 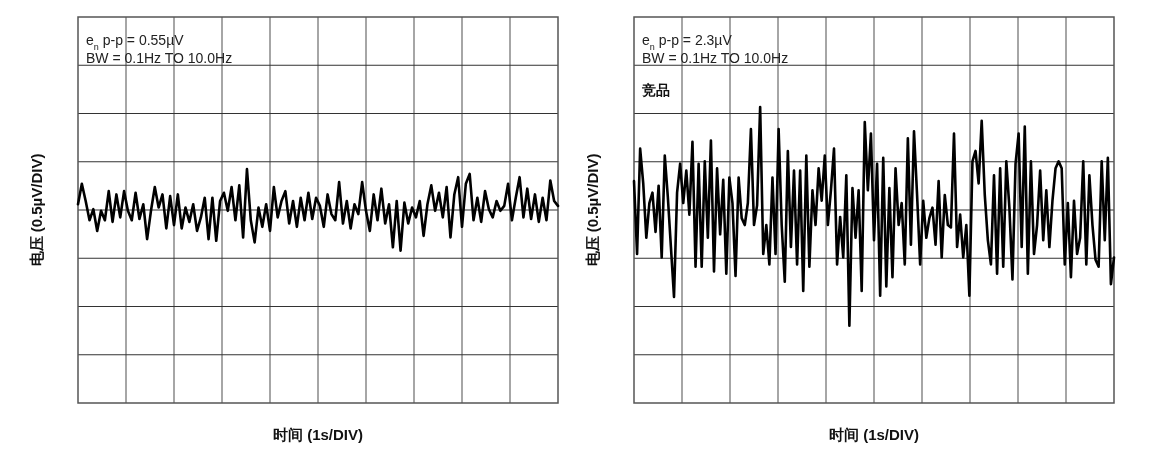 What do you see at coordinates (135, 42) in the screenshot?
I see `text: e$_{n}$ p-p = 0.55µV` at bounding box center [135, 42].